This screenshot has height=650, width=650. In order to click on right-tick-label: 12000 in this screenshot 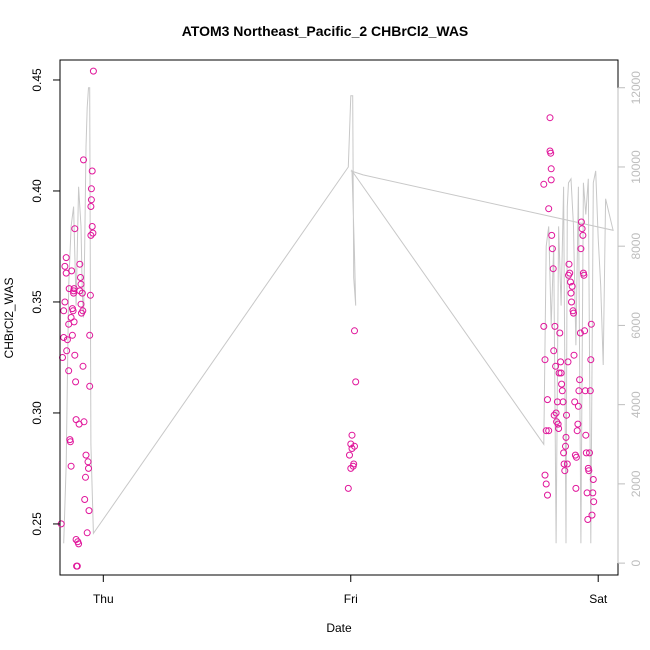, I will do `click(636, 88)`.